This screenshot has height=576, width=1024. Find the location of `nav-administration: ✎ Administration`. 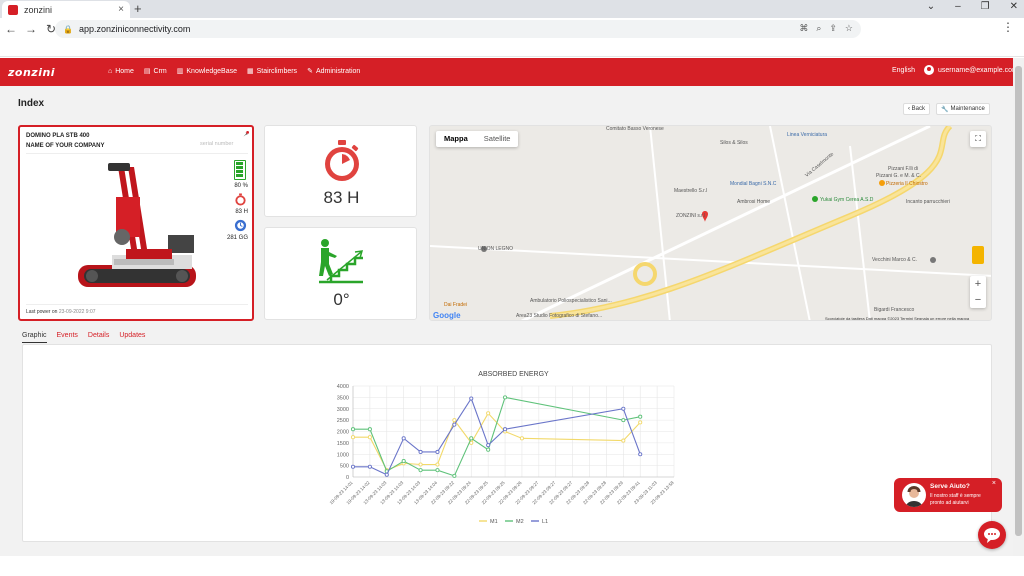

nav-administration: ✎ Administration is located at coordinates (334, 71).